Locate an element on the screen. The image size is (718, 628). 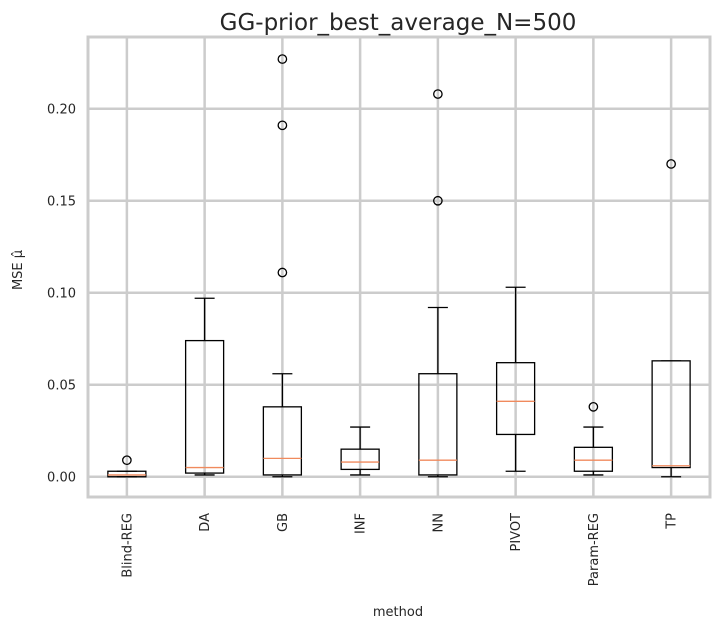
box-nn is located at coordinates (438, 283).